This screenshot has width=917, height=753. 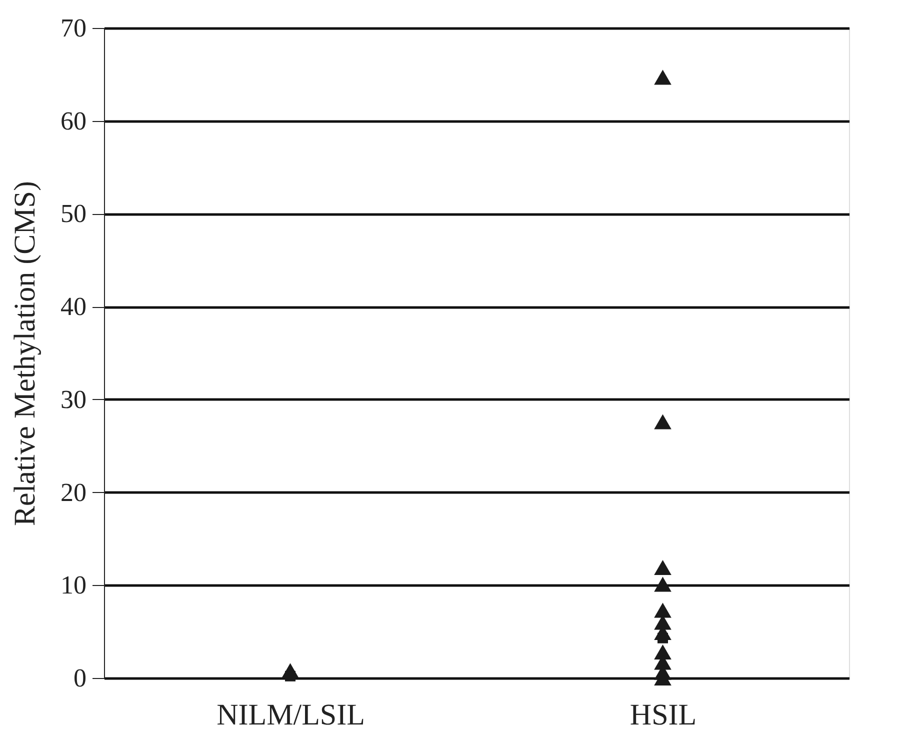 I want to click on y-tick-label: 60, so click(x=73, y=121).